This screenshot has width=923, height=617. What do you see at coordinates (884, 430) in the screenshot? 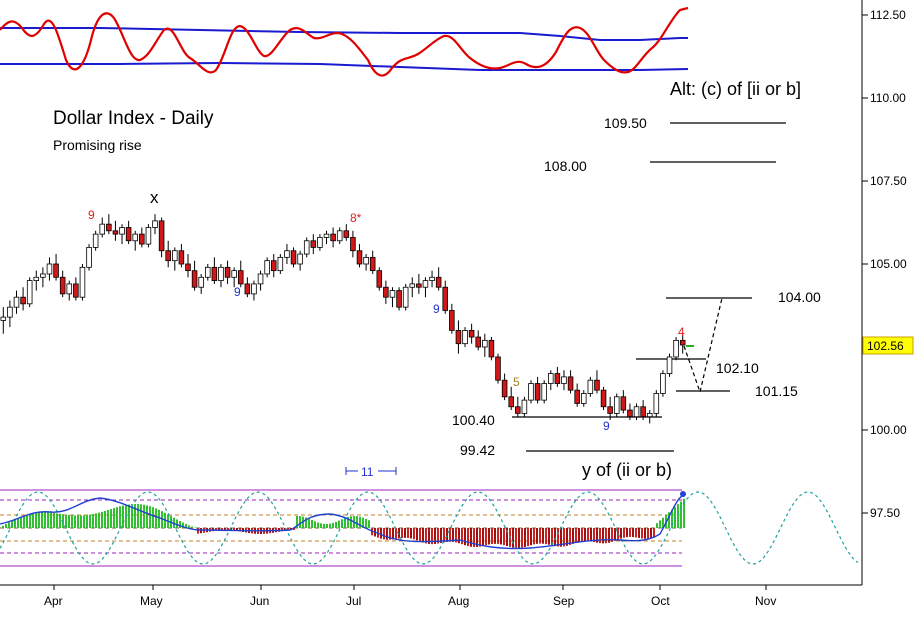
I see `y-tick: 100.00` at bounding box center [884, 430].